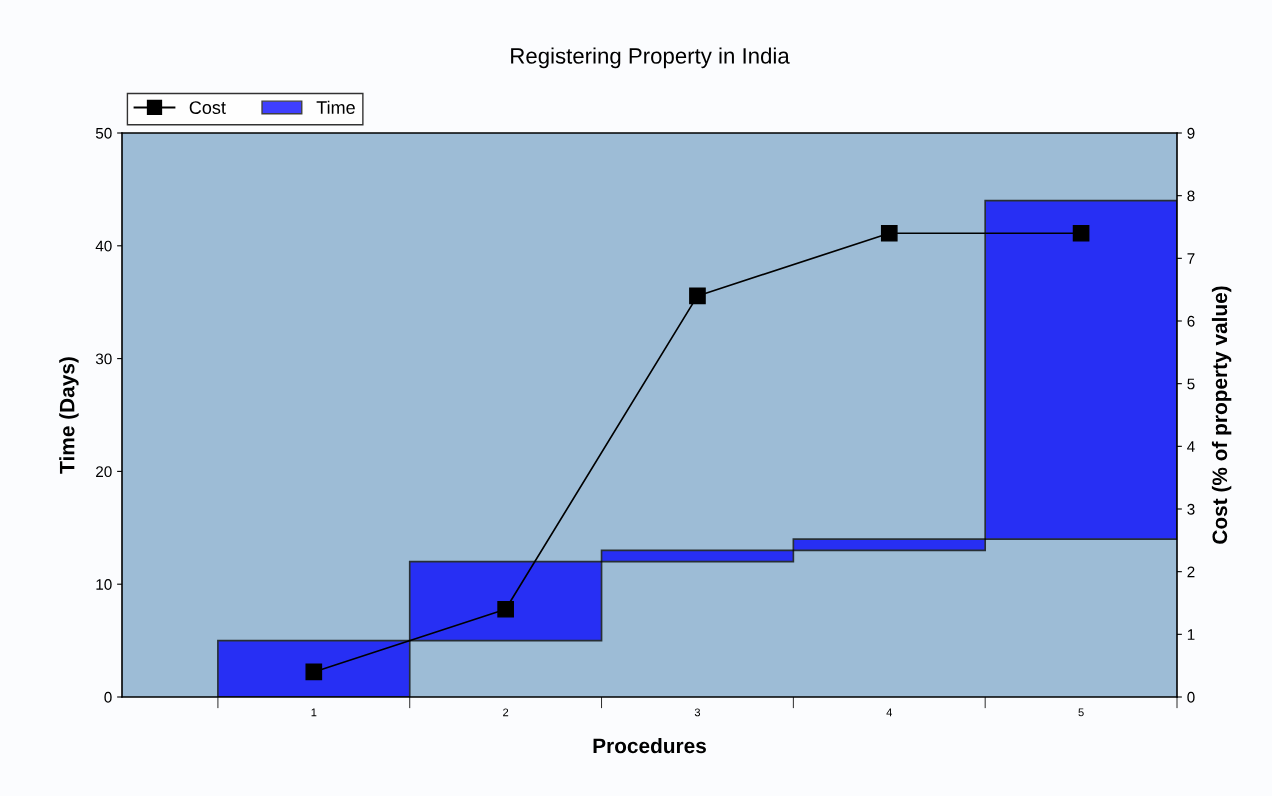  What do you see at coordinates (1081, 712) in the screenshot?
I see `x-tick-label: 5` at bounding box center [1081, 712].